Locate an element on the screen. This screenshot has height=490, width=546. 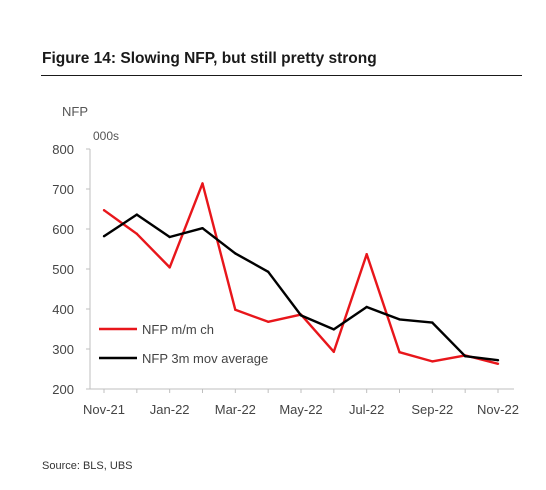
x-tick-label: Jul-22 is located at coordinates (366, 409).